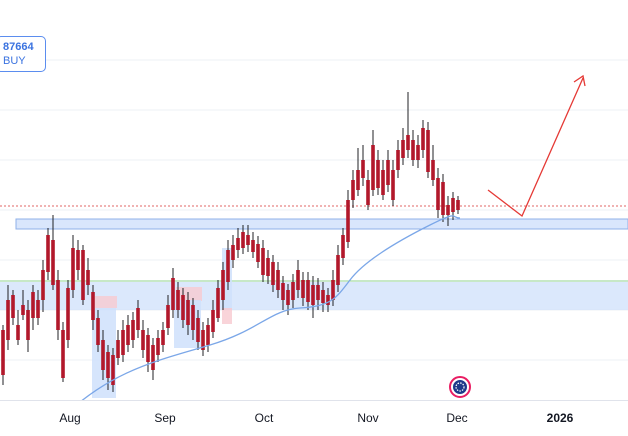 The width and height of the screenshot is (628, 436). What do you see at coordinates (18, 47) in the screenshot?
I see `signal-price: 87664` at bounding box center [18, 47].